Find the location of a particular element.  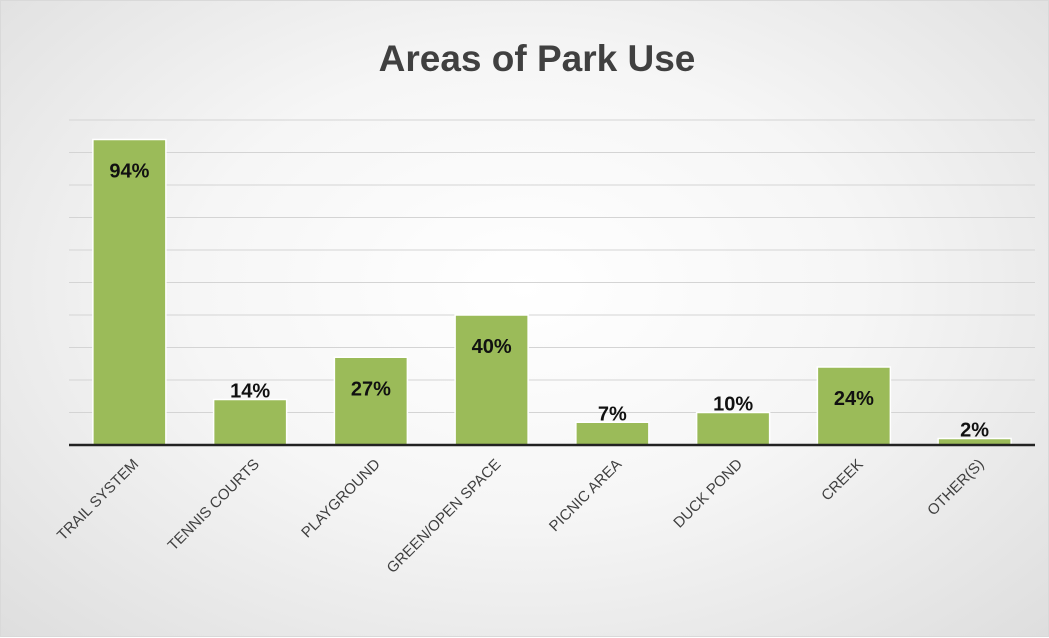

category-label: TENNIS COURTS is located at coordinates (213, 505).